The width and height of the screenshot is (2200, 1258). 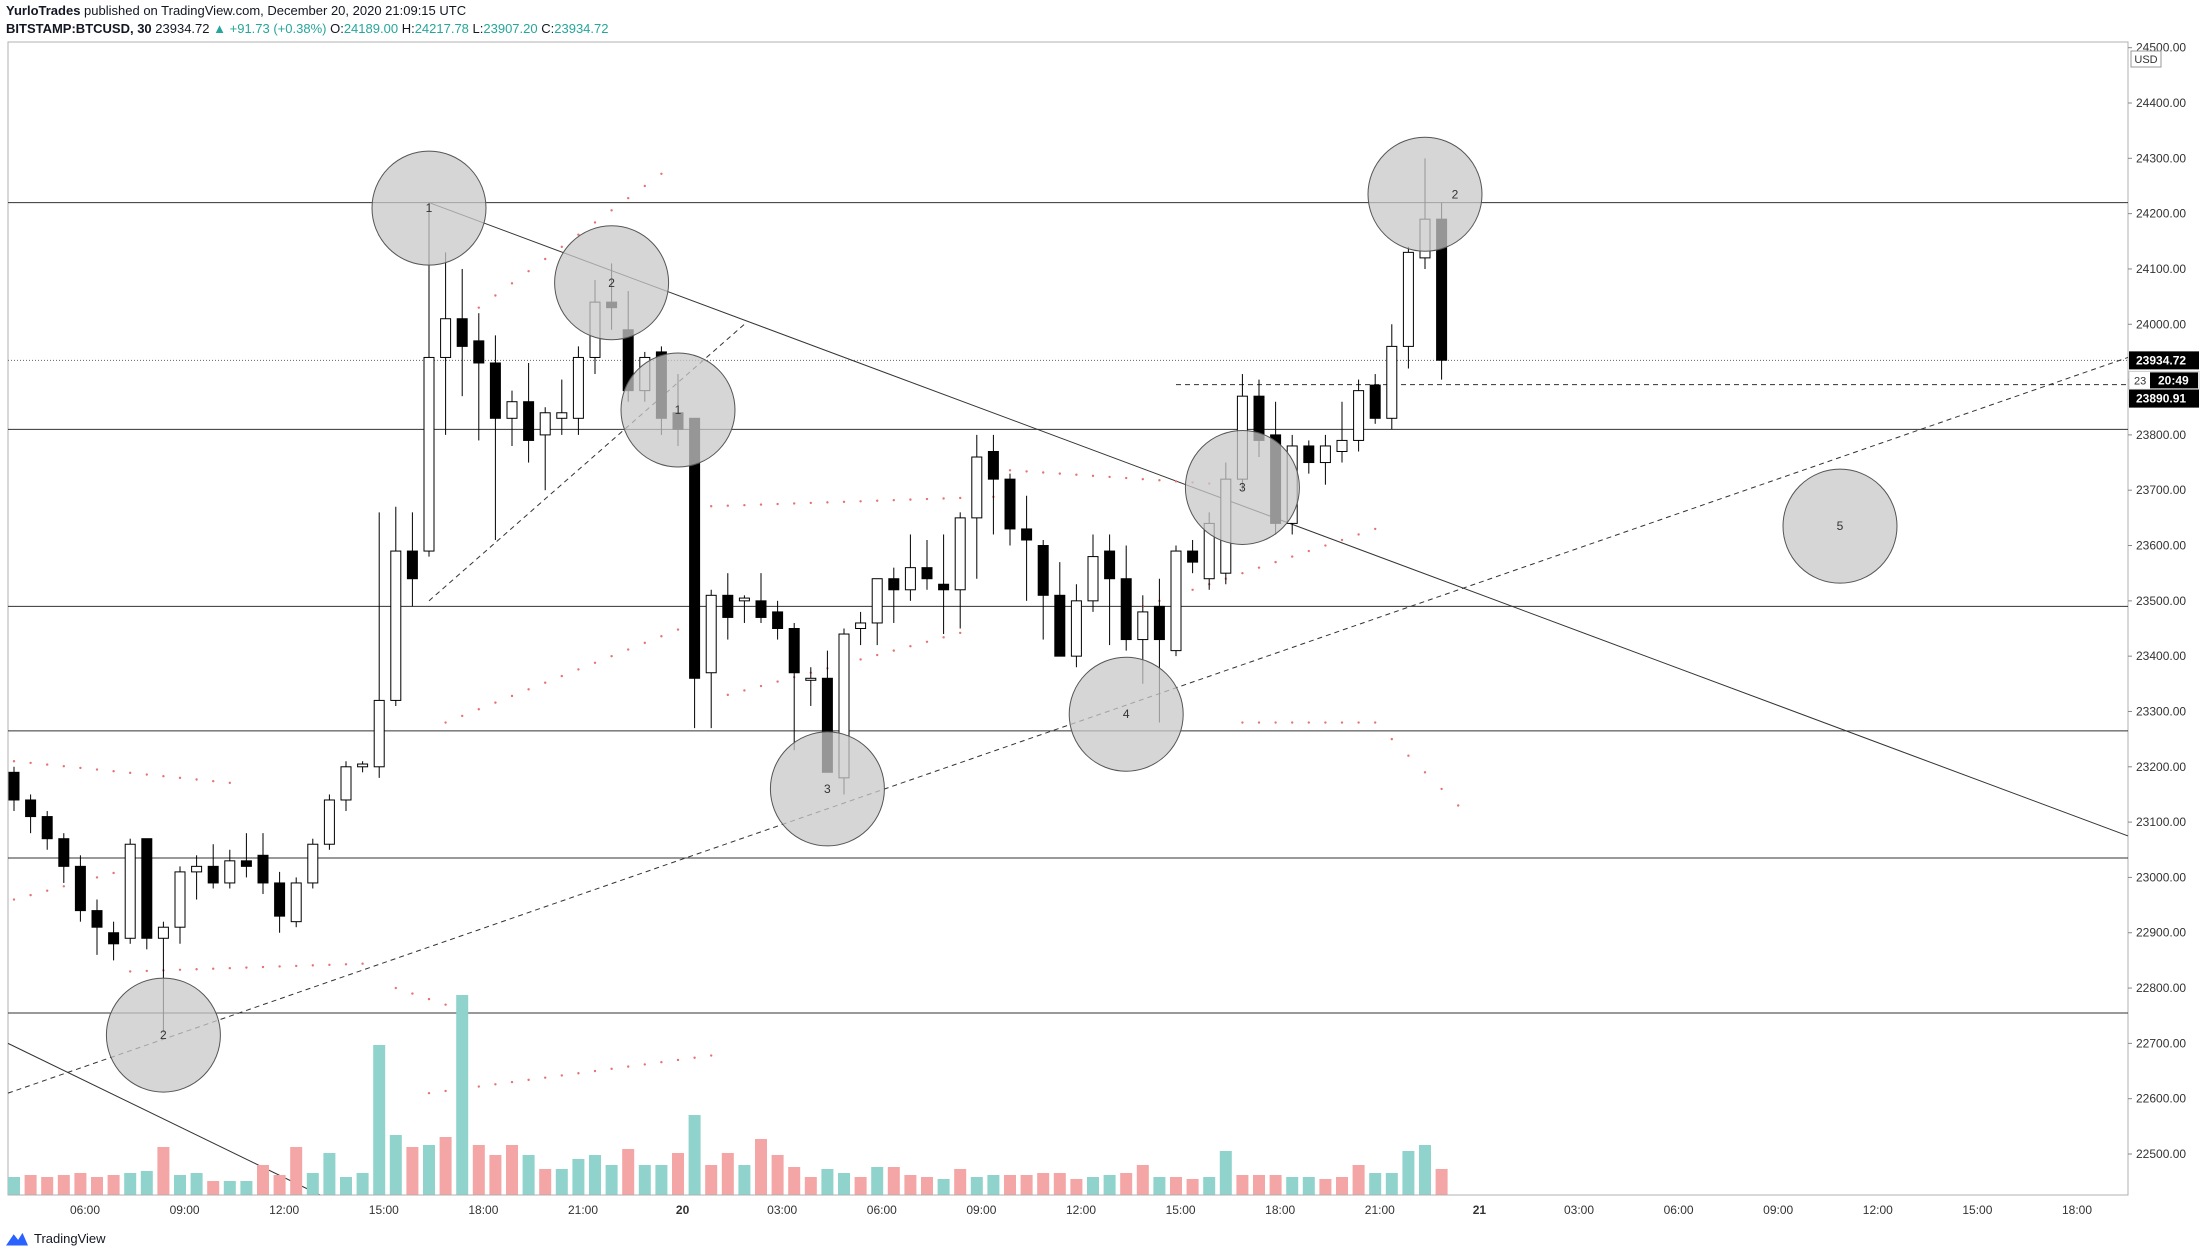 I want to click on countdown-prefix: 23, so click(x=2140, y=381).